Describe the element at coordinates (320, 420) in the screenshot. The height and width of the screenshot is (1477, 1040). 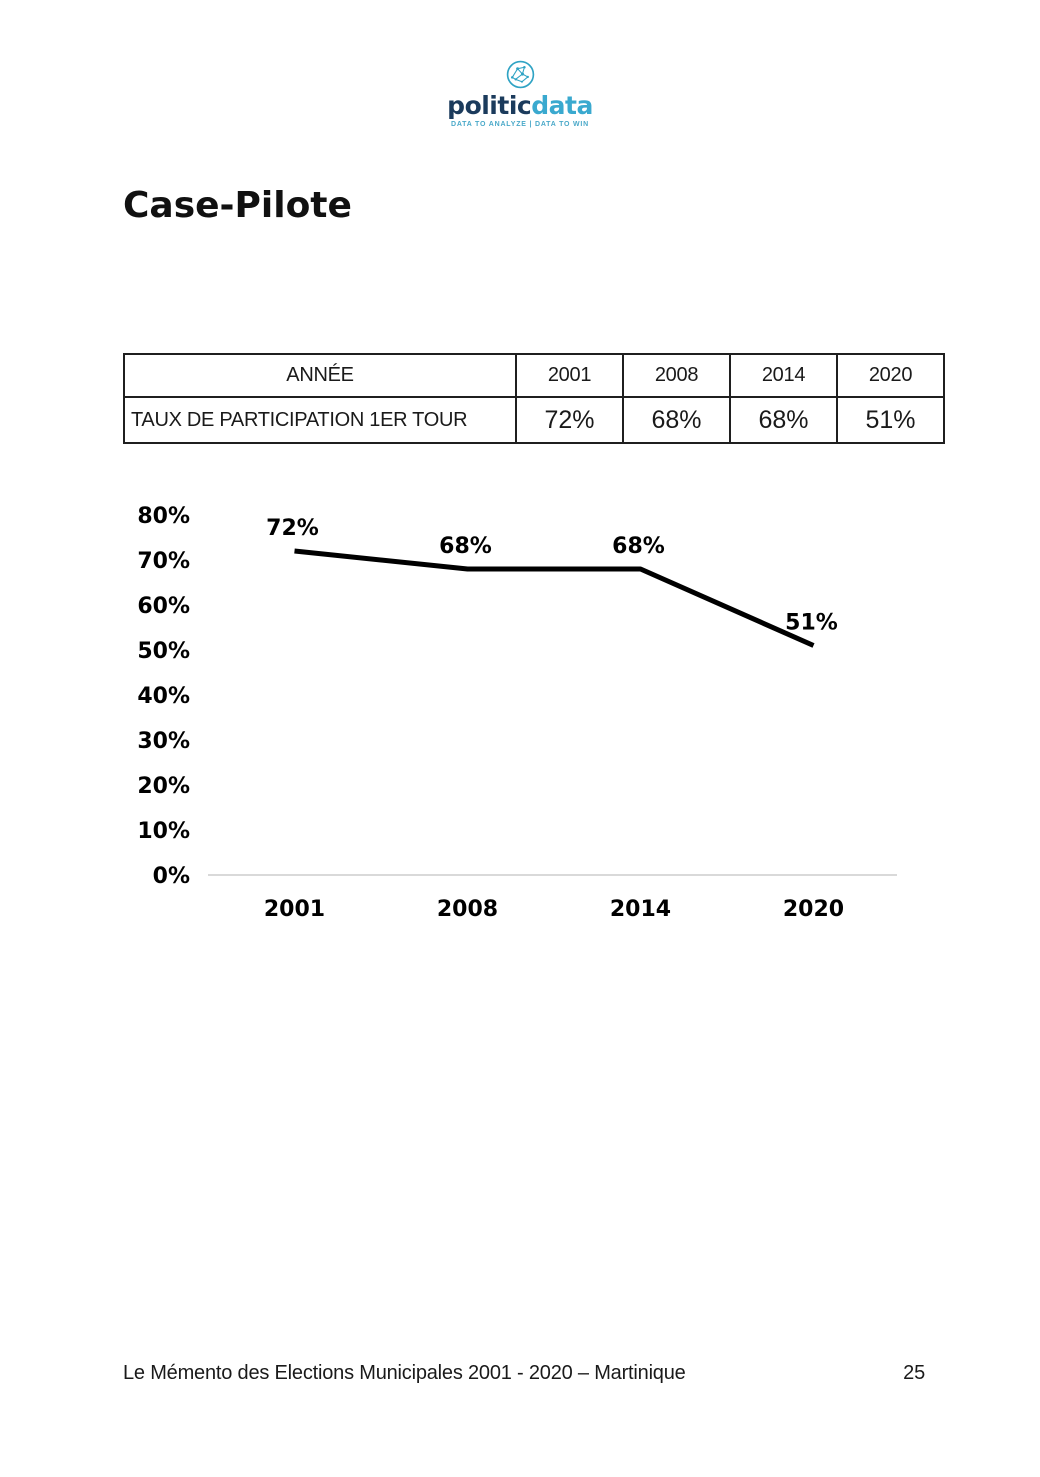
I see `table-row-label: TAUX DE PARTICIPATION 1ER TOUR` at that location.